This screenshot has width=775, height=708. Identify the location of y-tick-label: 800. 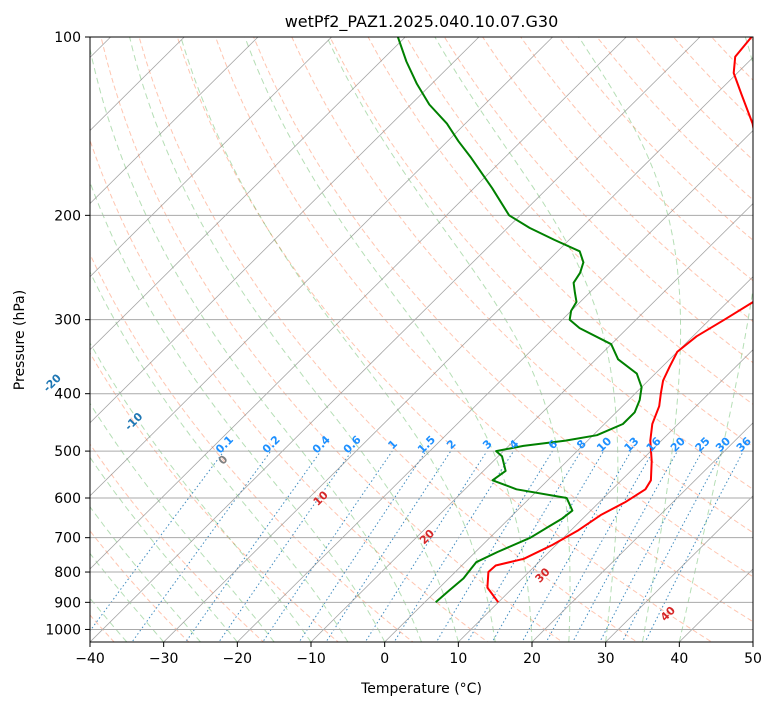
(67, 573).